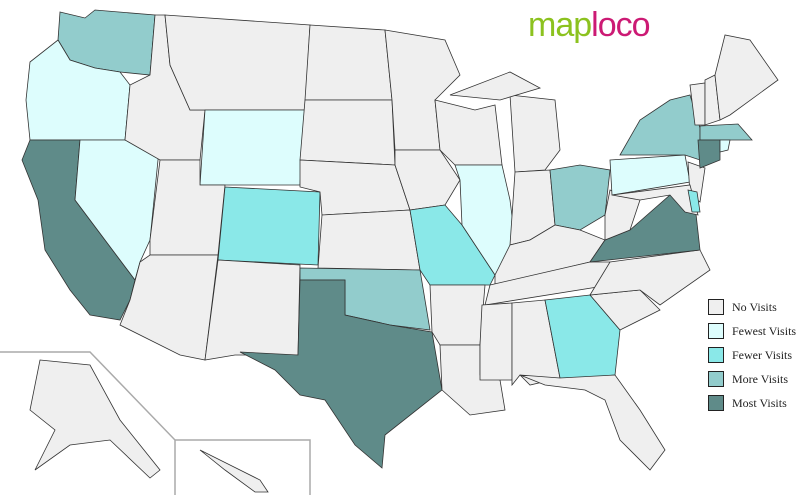 The height and width of the screenshot is (495, 800). Describe the element at coordinates (535, 133) in the screenshot. I see `state-mi` at that location.